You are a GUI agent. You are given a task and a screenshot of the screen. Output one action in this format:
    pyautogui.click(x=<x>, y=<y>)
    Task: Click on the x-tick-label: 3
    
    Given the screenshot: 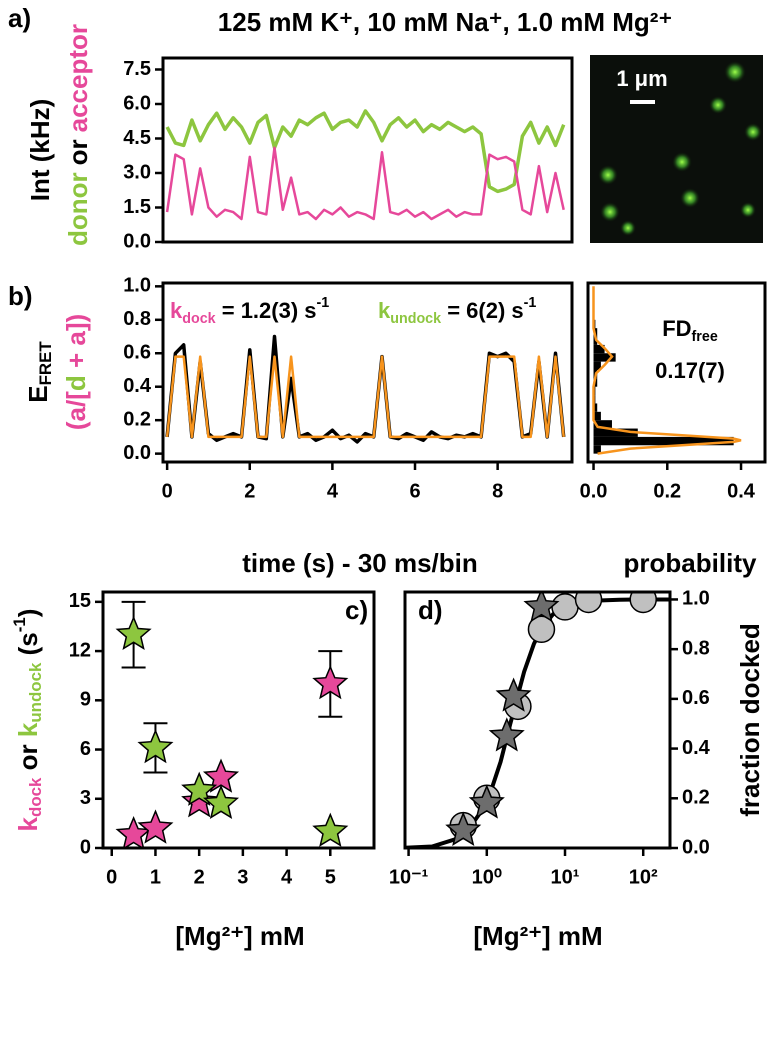 What is the action you would take?
    pyautogui.click(x=242, y=877)
    